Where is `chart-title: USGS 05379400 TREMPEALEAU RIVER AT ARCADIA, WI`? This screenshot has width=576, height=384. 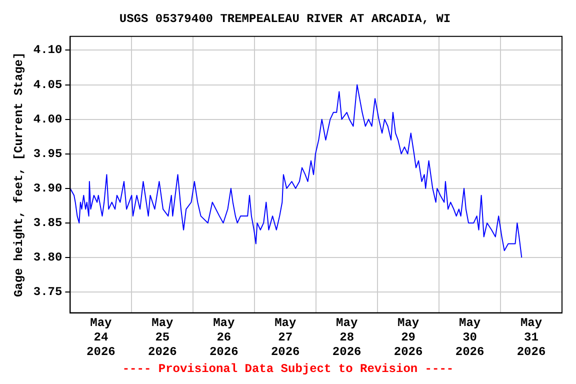
chart-title: USGS 05379400 TREMPEALEAU RIVER AT ARCADIA, WI is located at coordinates (285, 19).